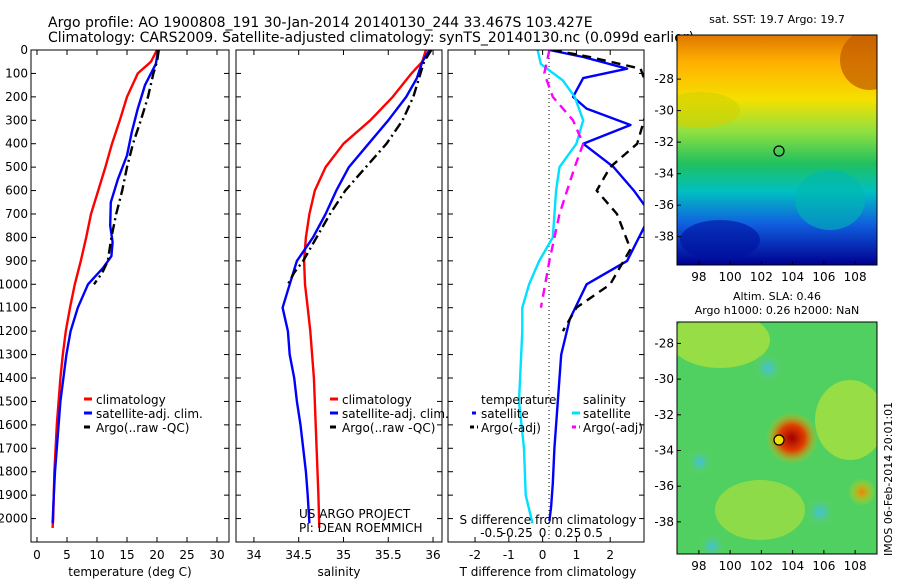 The width and height of the screenshot is (900, 580). I want to click on x-tick-label: 10, so click(96, 555).